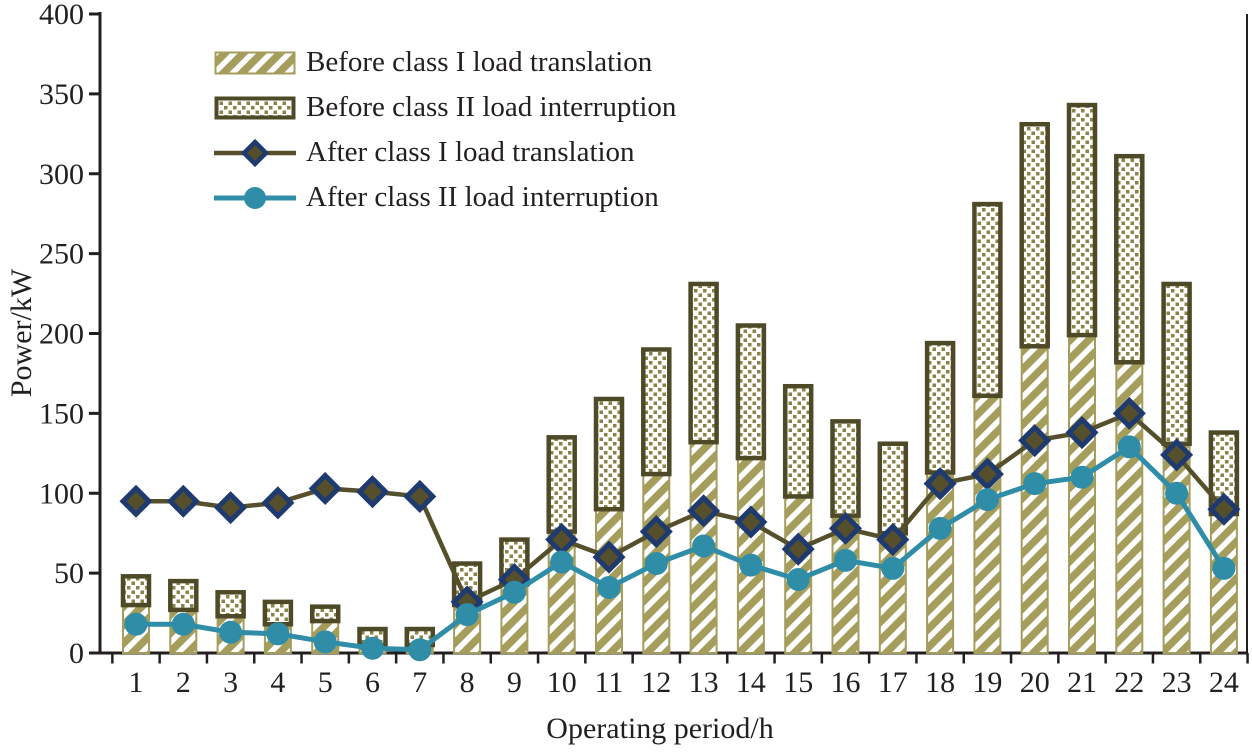  Describe the element at coordinates (21, 333) in the screenshot. I see `y-axis-title: Power/kW` at that location.